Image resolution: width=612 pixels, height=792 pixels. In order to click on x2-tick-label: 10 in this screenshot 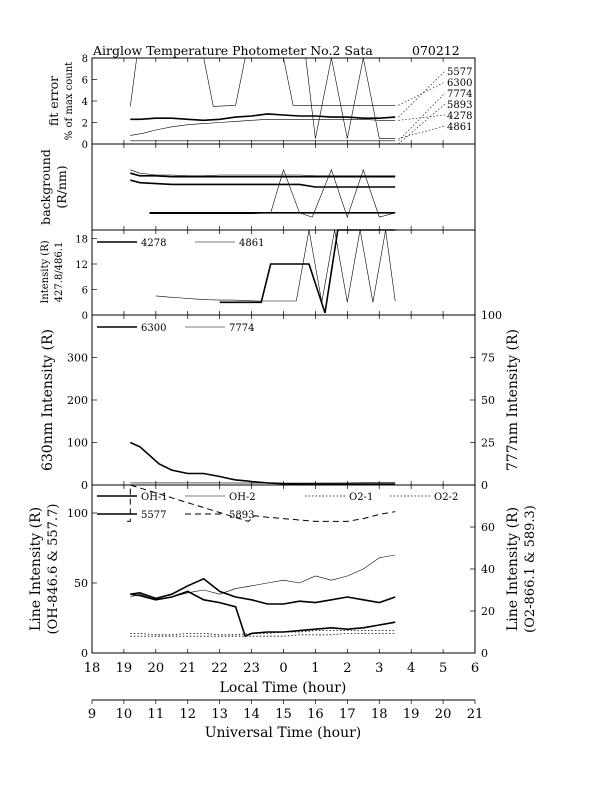, I will do `click(124, 714)`.